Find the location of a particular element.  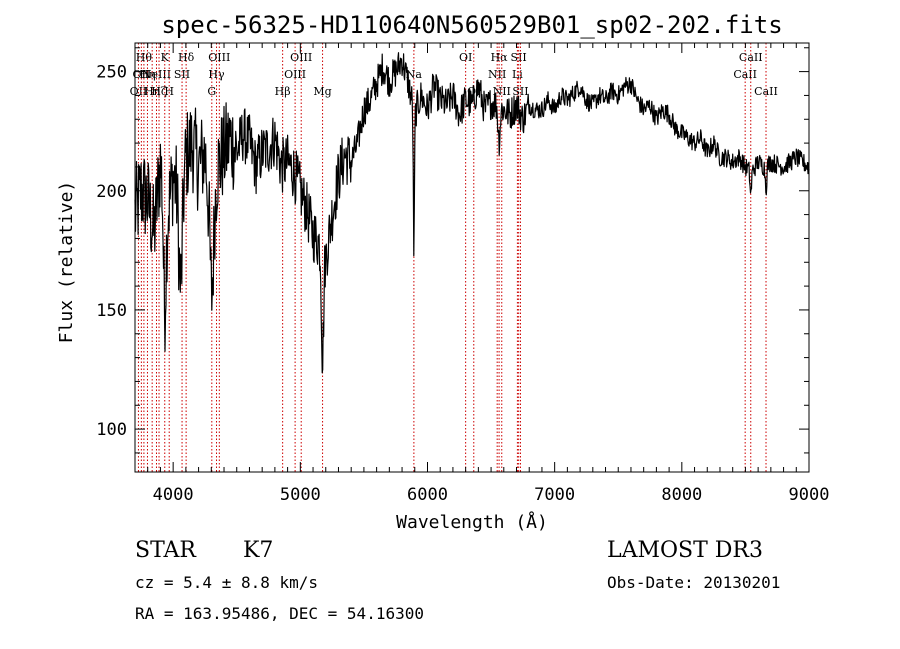

y-axis-label: Flux (relative) is located at coordinates (66, 262).